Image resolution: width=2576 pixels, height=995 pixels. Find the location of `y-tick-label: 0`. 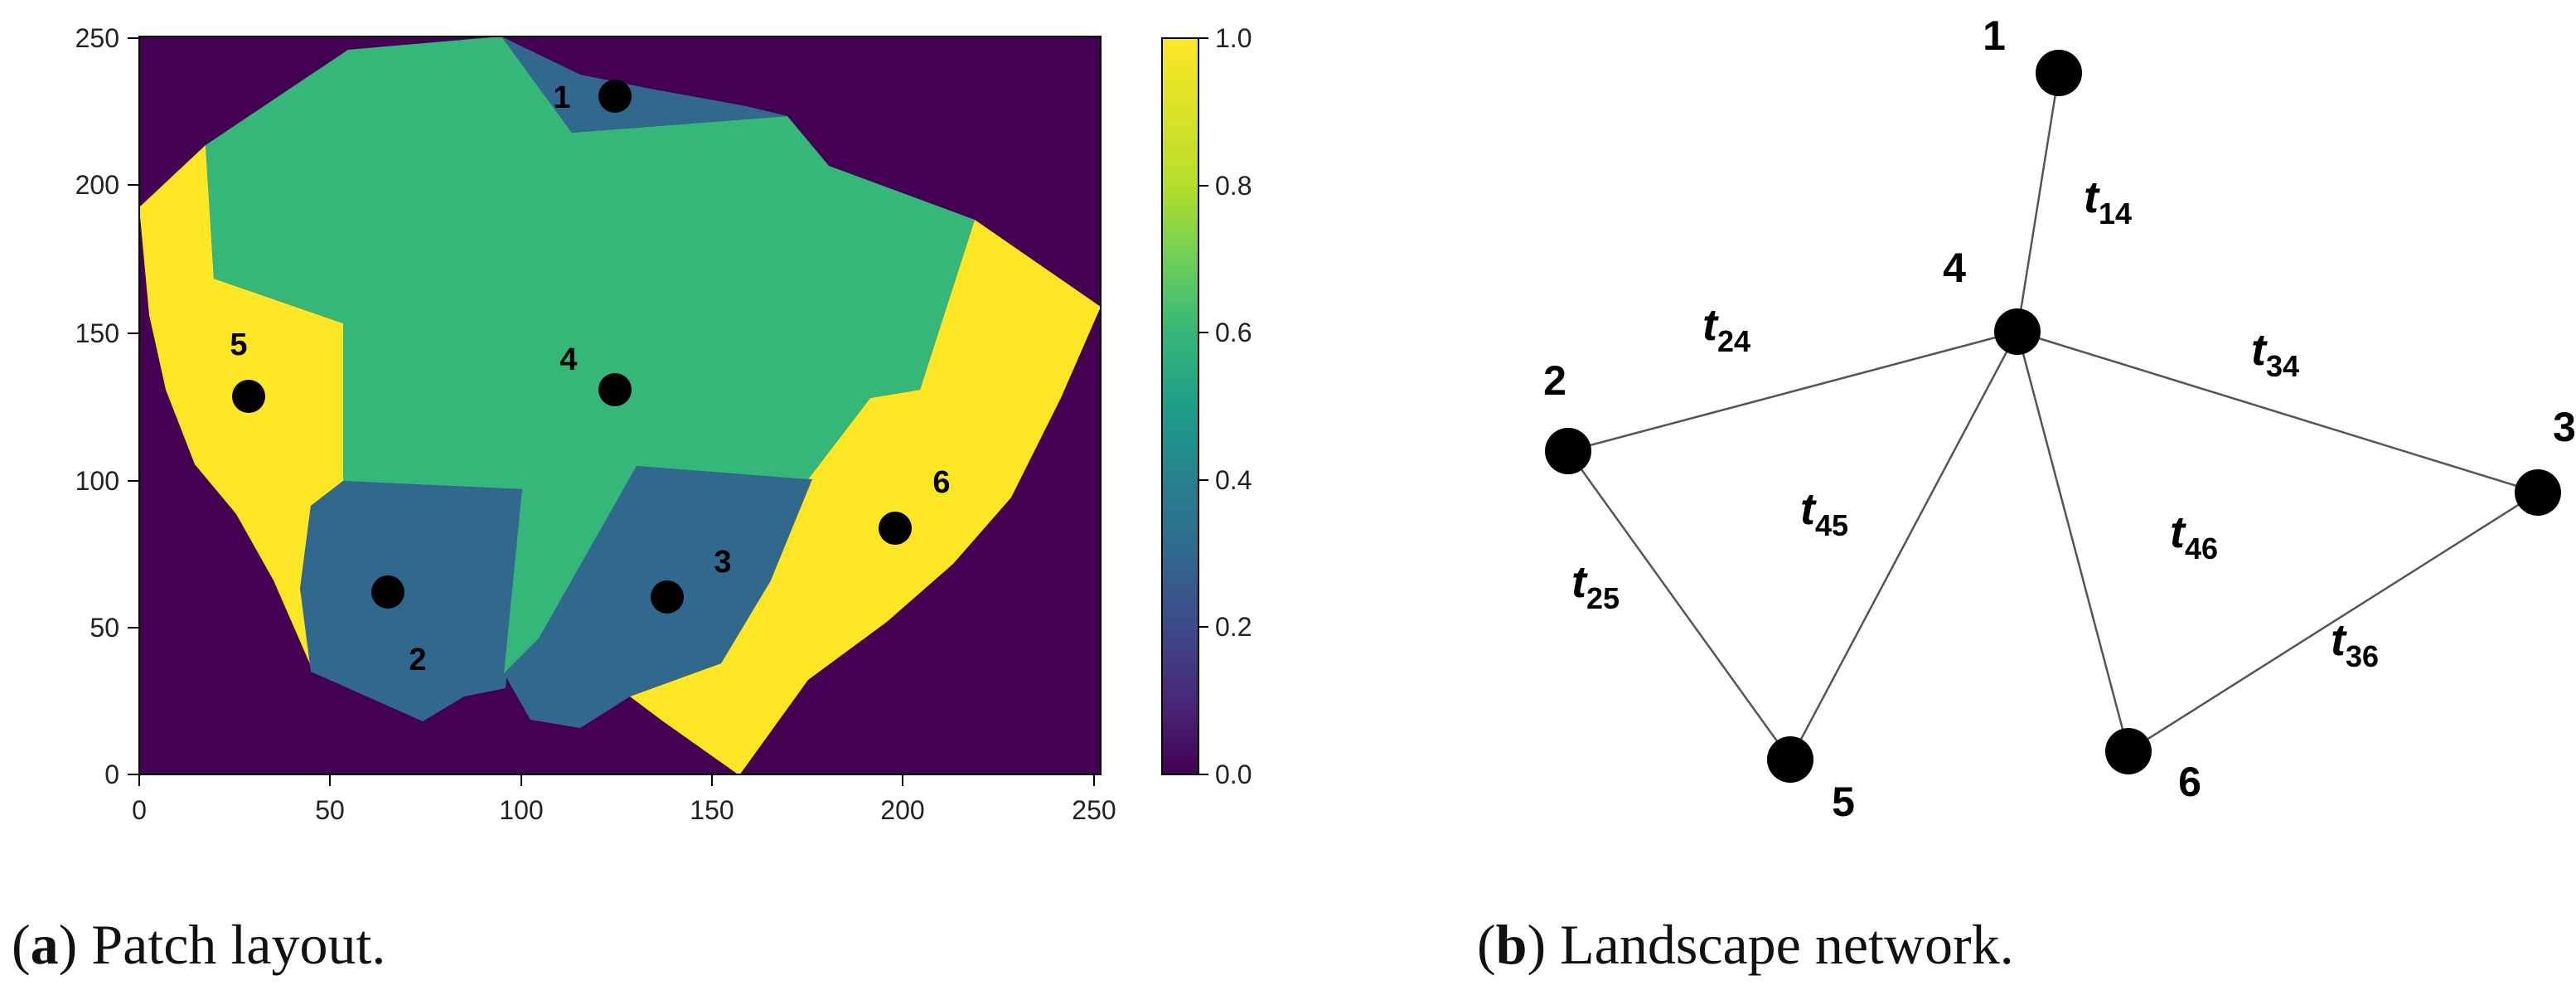

y-tick-label: 0 is located at coordinates (111, 774).